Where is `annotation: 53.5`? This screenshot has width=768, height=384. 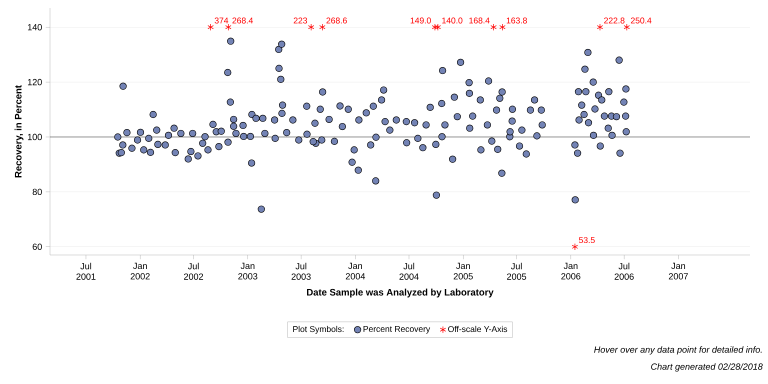
annotation: 53.5 is located at coordinates (586, 240).